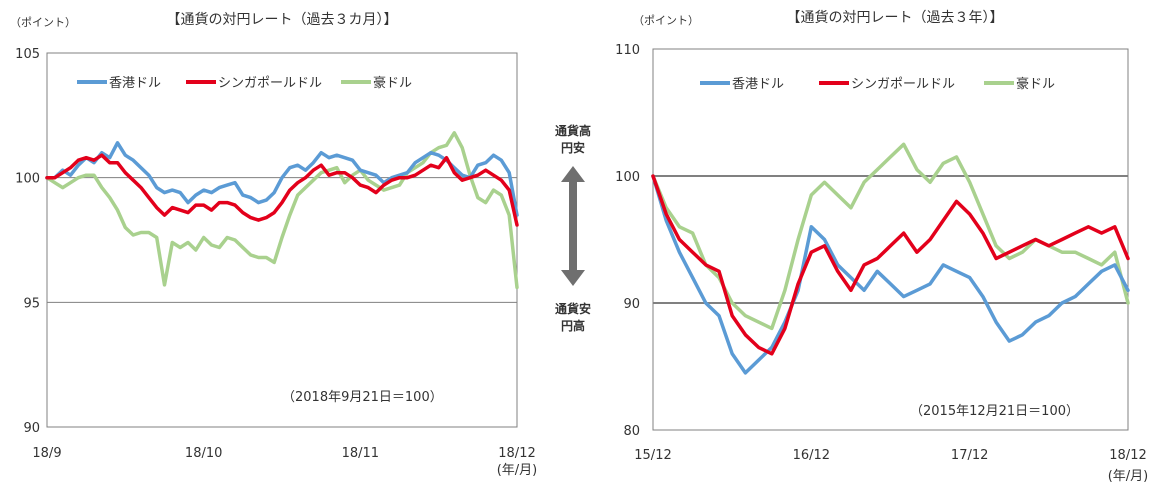 This screenshot has height=489, width=1165. I want to click on right-x-tick-label: 18/12, so click(1127, 455).